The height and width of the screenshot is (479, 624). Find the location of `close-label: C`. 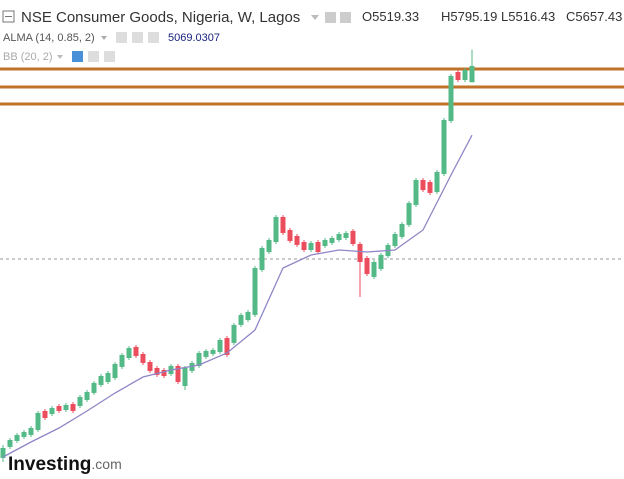

close-label: C is located at coordinates (570, 16).